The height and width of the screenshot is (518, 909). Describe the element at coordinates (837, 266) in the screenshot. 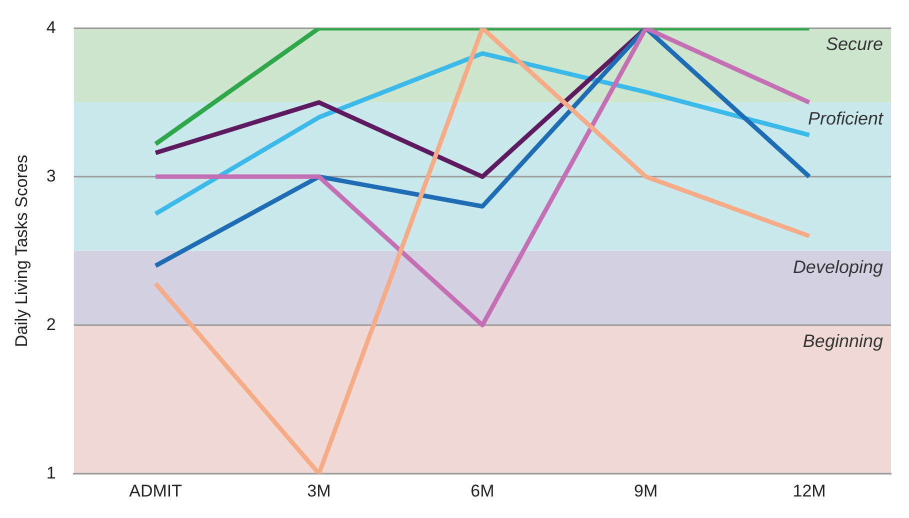

I see `band-label: Developing` at that location.